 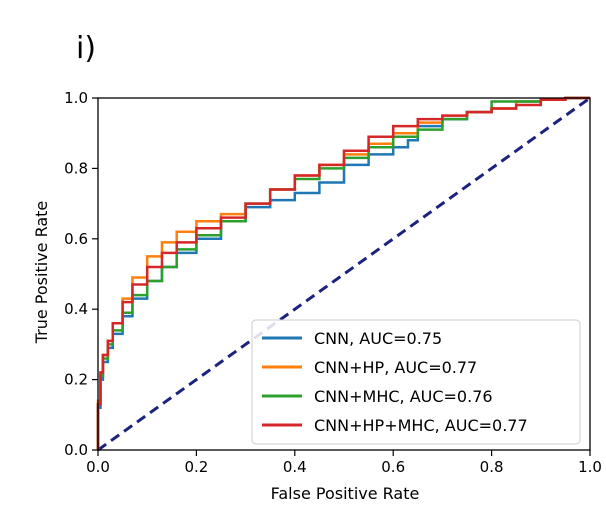 I want to click on x-tick-label: 0.4, so click(x=295, y=467).